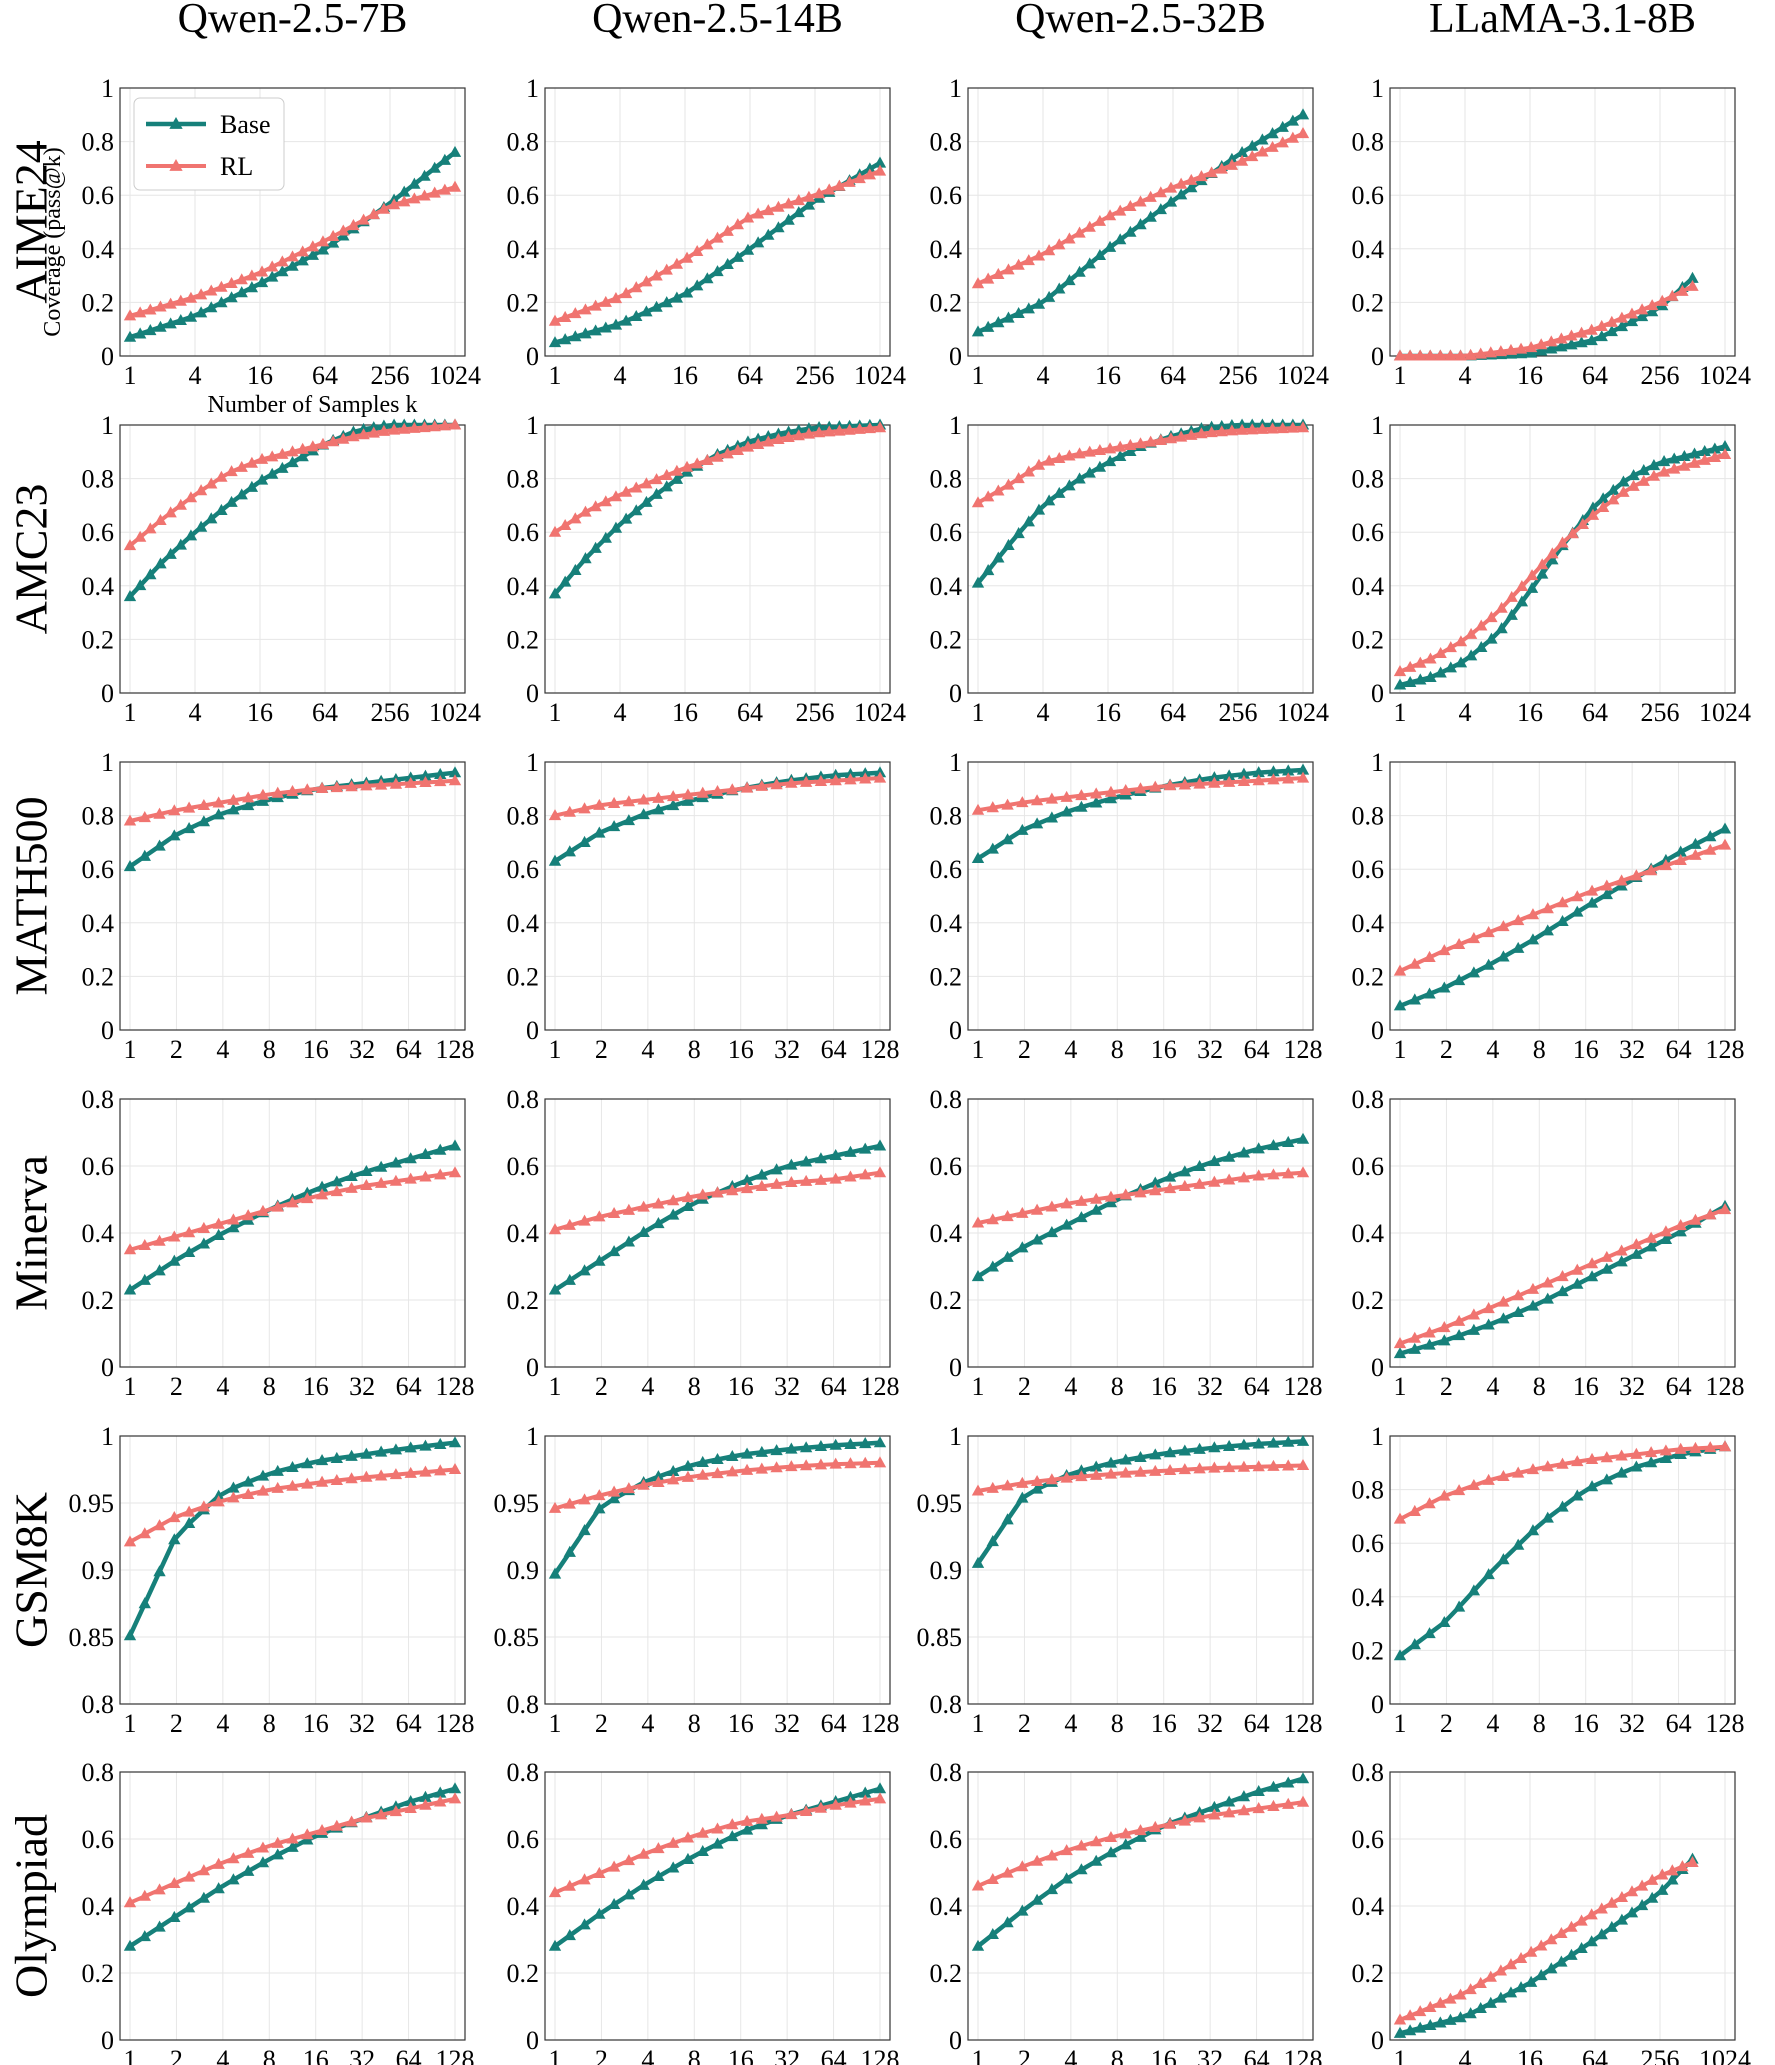 The height and width of the screenshot is (2065, 1775). I want to click on x-tick-label: 4, so click(647, 1723).